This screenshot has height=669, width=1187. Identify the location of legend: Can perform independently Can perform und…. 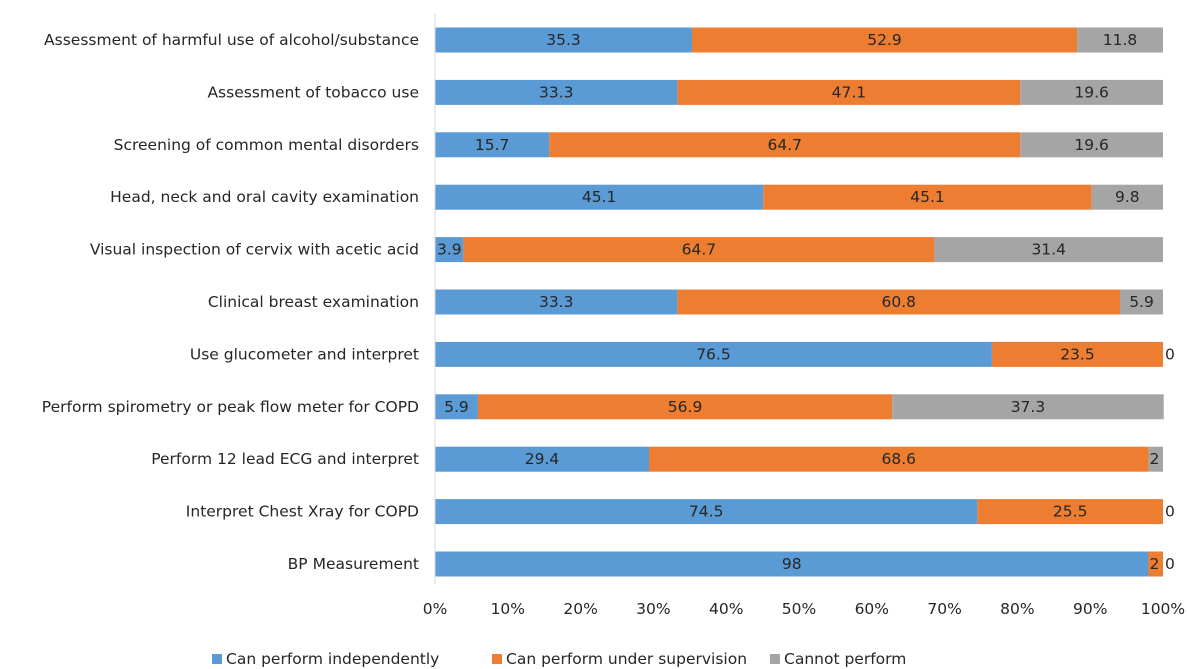
(559, 659).